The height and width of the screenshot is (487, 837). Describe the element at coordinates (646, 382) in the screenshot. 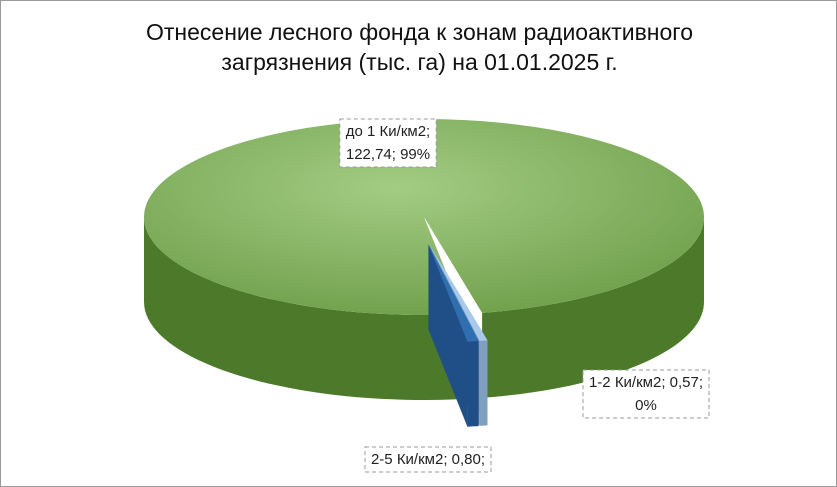

I see `data-label-line: 1-2 Ки/км2; 0,57;` at that location.